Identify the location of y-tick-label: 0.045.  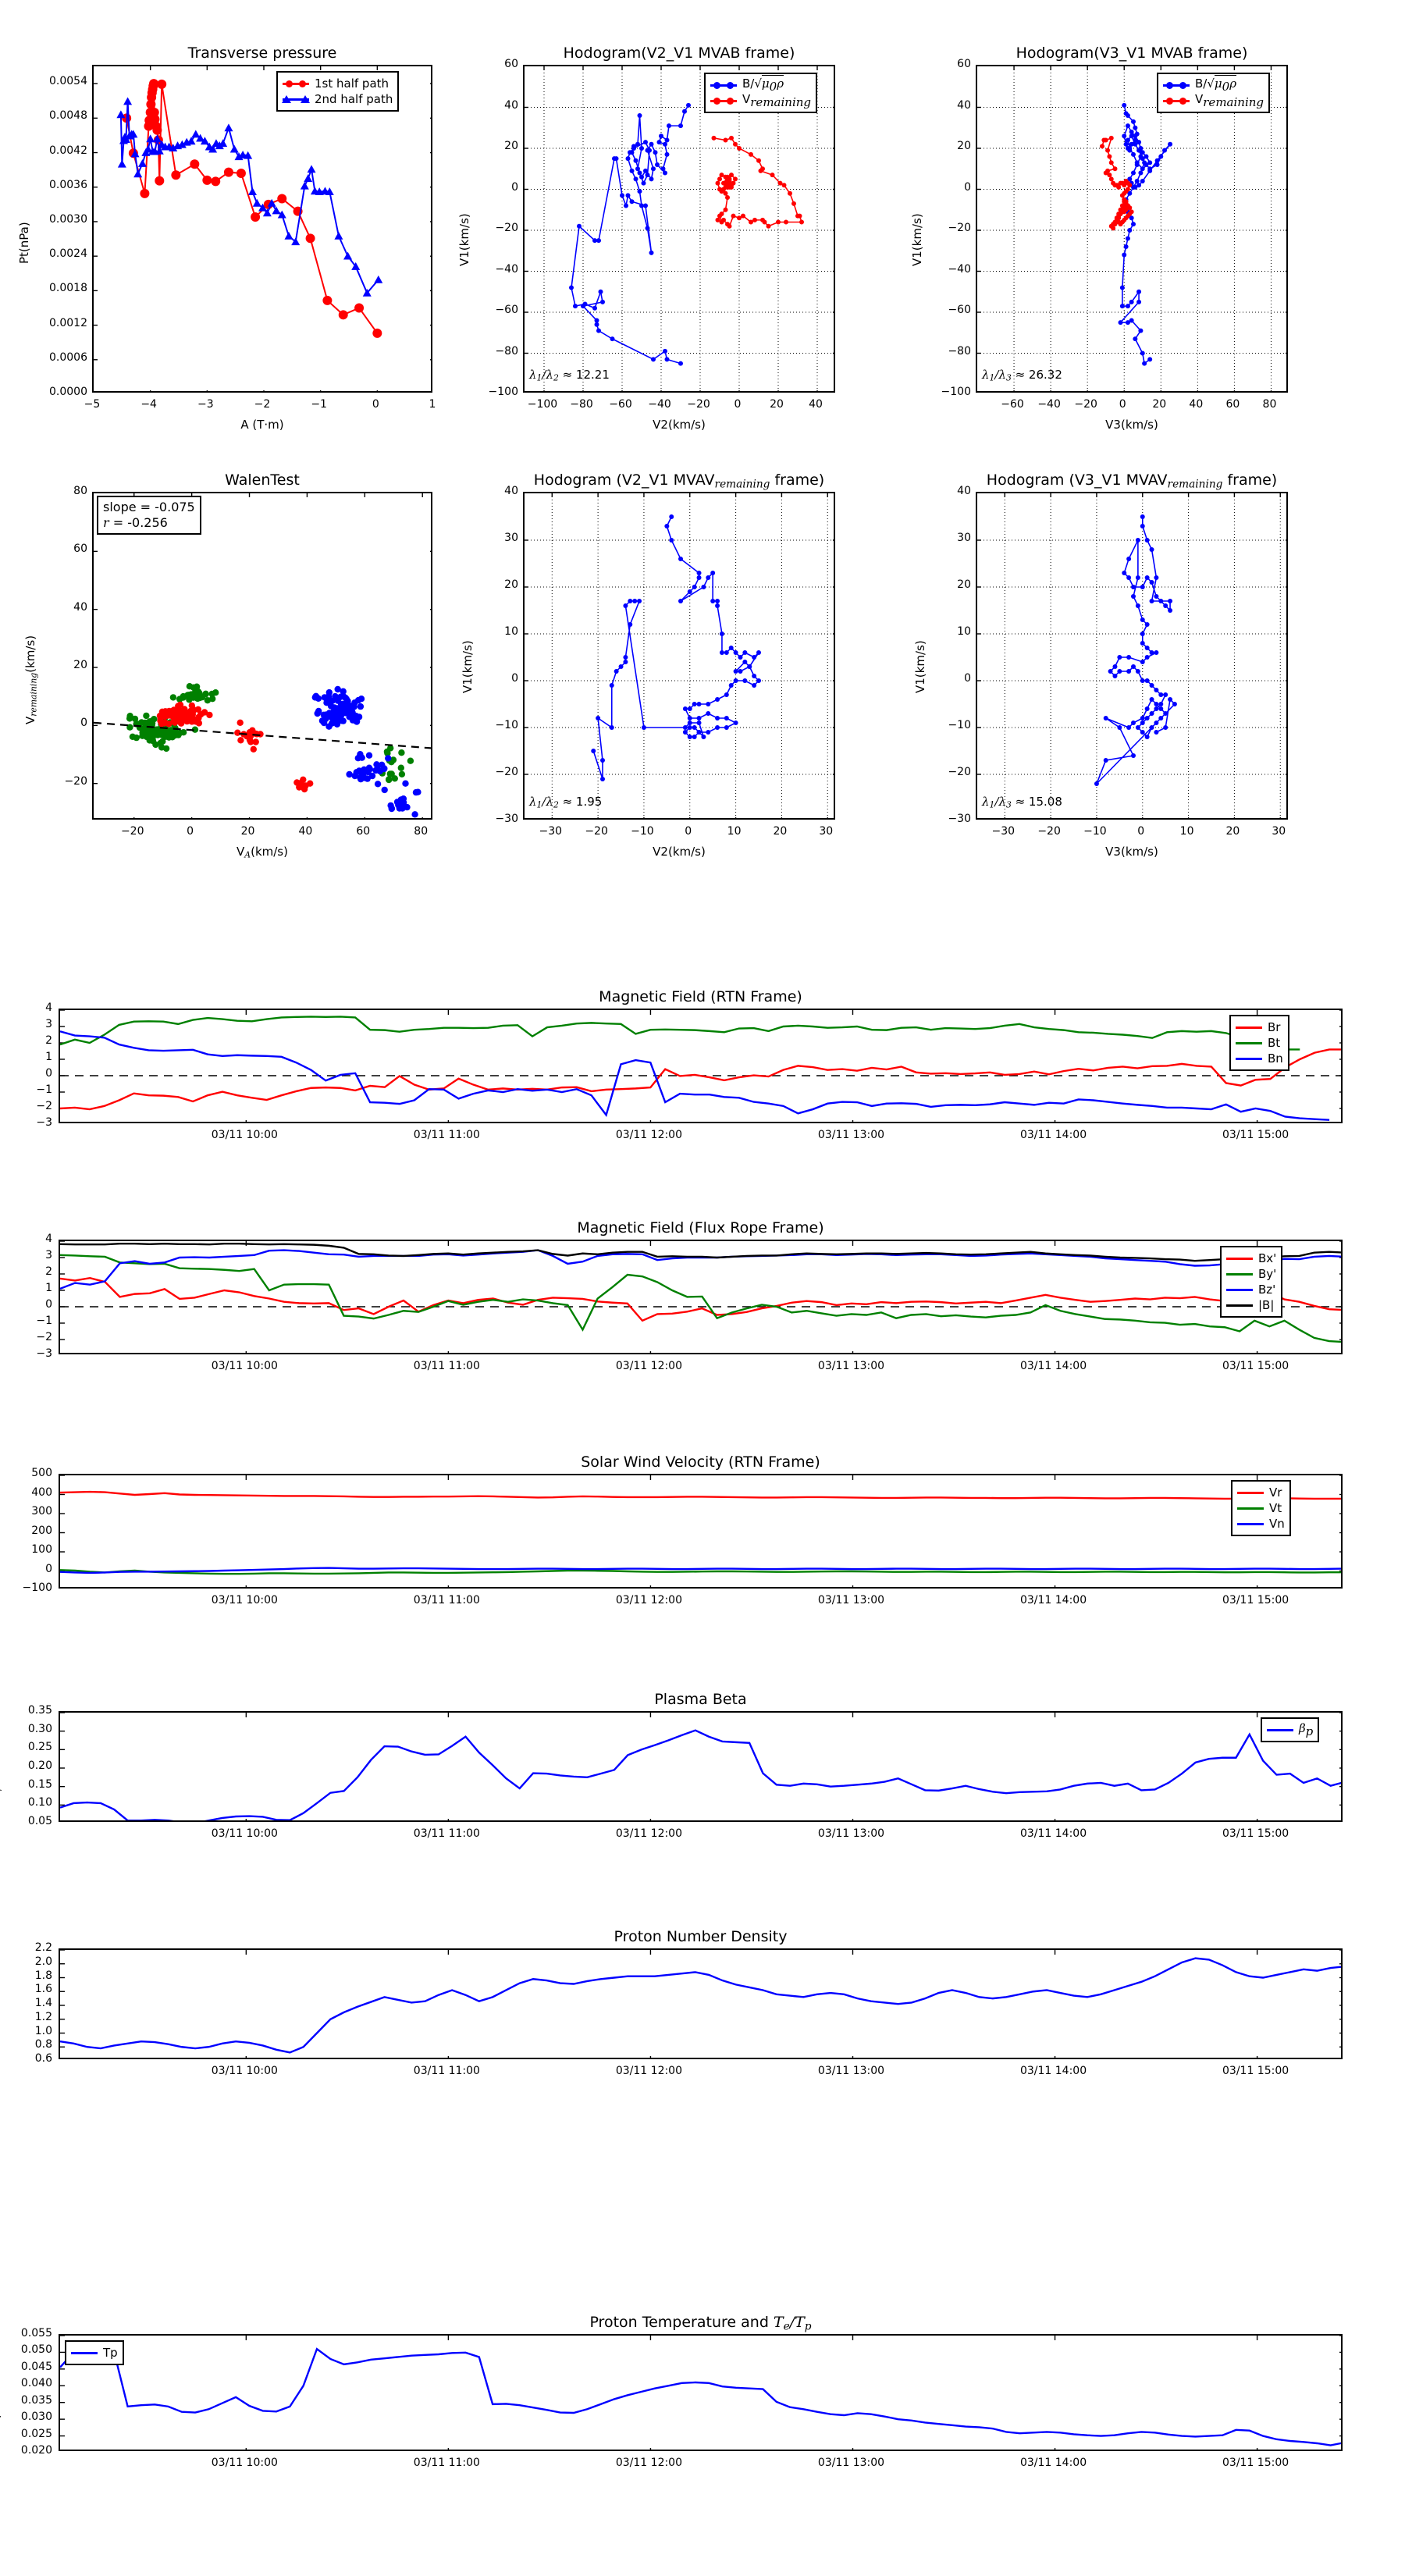
(36, 2366).